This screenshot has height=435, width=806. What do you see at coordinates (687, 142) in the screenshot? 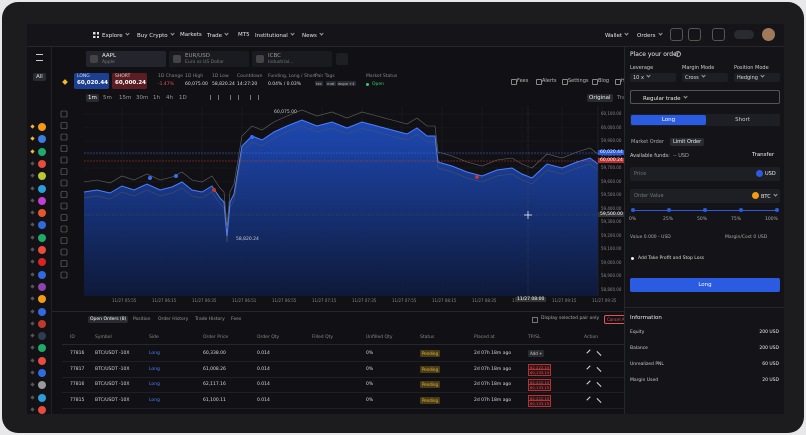
I see `limit-order-tab: Limit Order` at bounding box center [687, 142].